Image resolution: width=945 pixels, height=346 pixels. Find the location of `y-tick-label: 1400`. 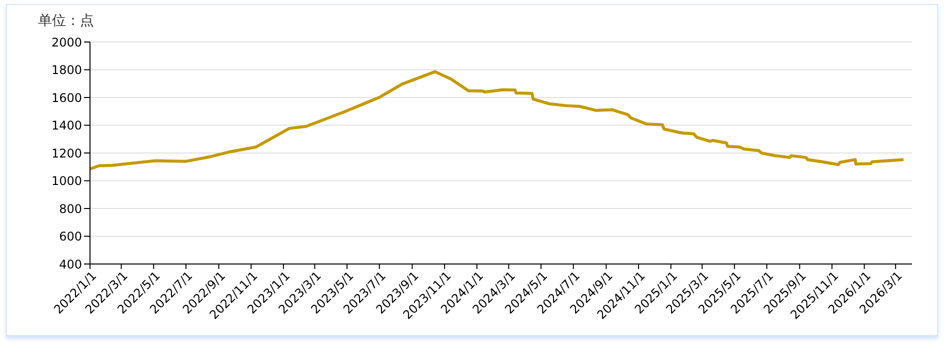

y-tick-label: 1400 is located at coordinates (66, 125).